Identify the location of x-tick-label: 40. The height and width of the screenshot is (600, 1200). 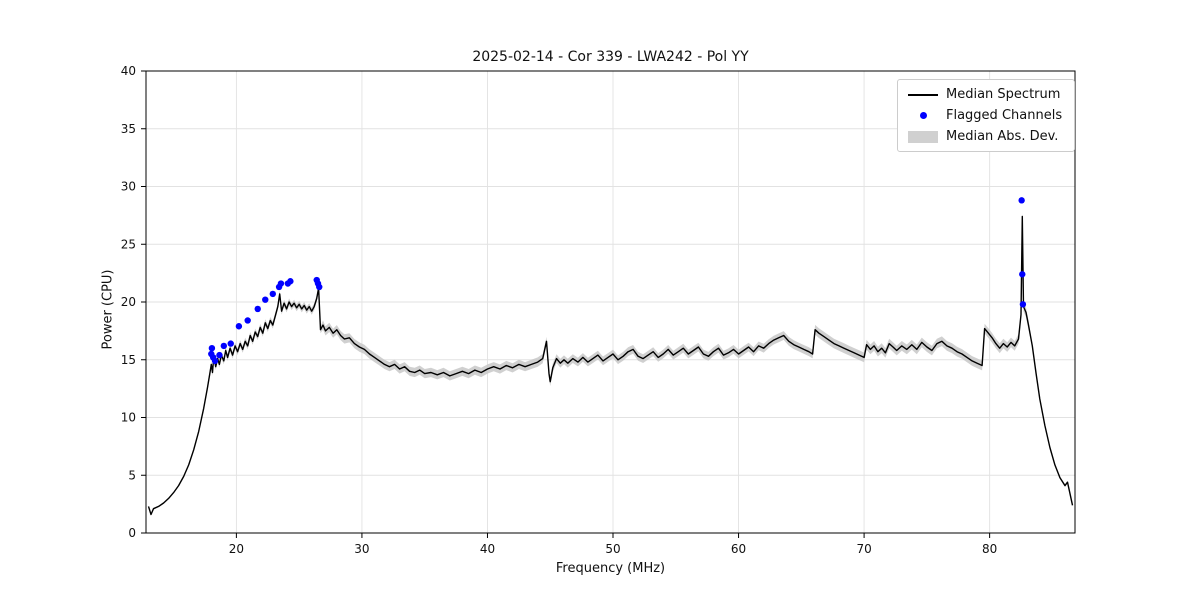
(487, 549).